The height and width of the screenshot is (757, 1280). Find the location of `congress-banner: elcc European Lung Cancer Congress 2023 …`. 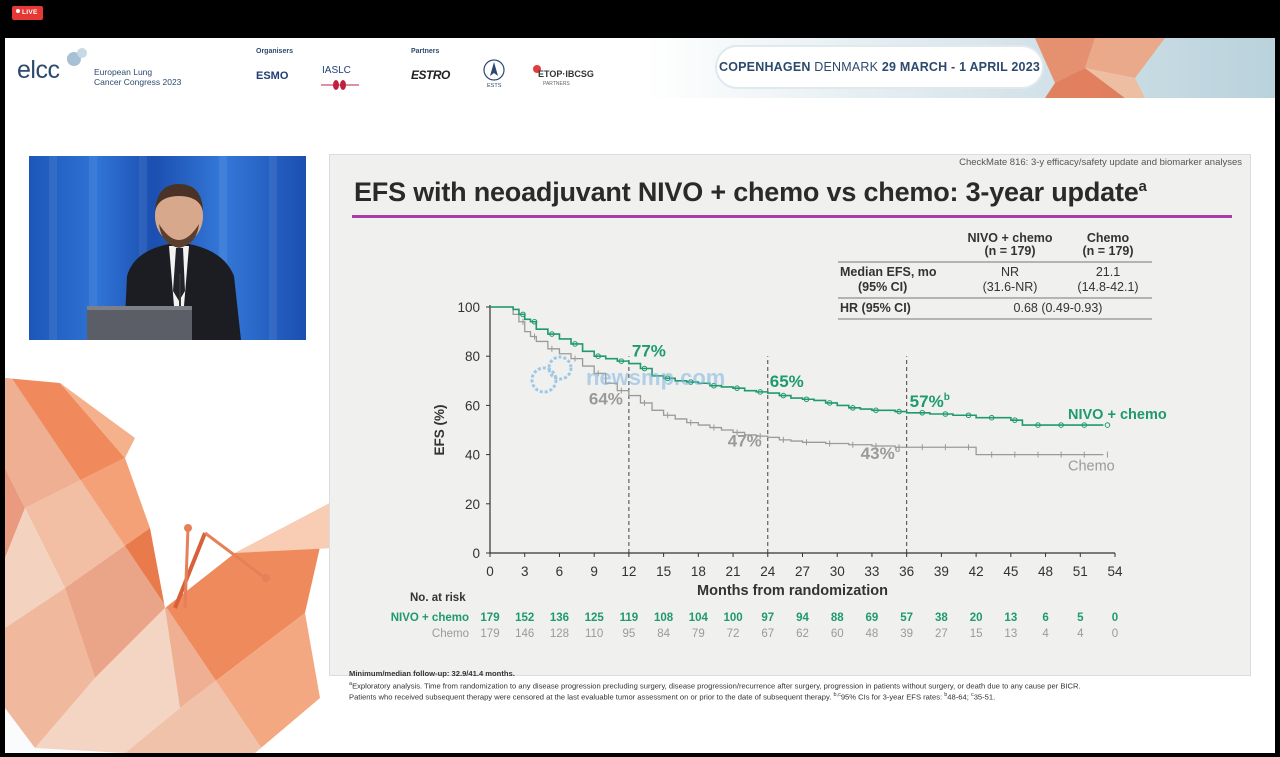

congress-banner: elcc European Lung Cancer Congress 2023 … is located at coordinates (640, 68).